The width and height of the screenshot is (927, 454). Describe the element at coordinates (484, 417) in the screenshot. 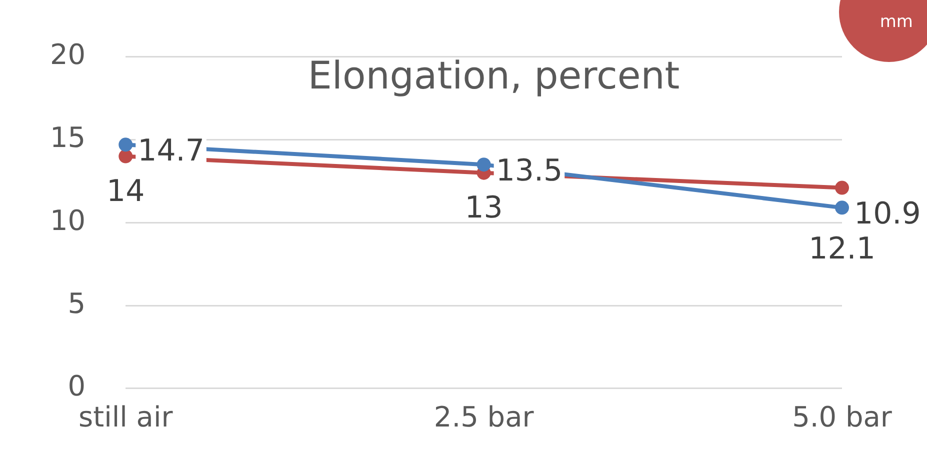

I see `x-tick-label: 2.5 bar` at that location.